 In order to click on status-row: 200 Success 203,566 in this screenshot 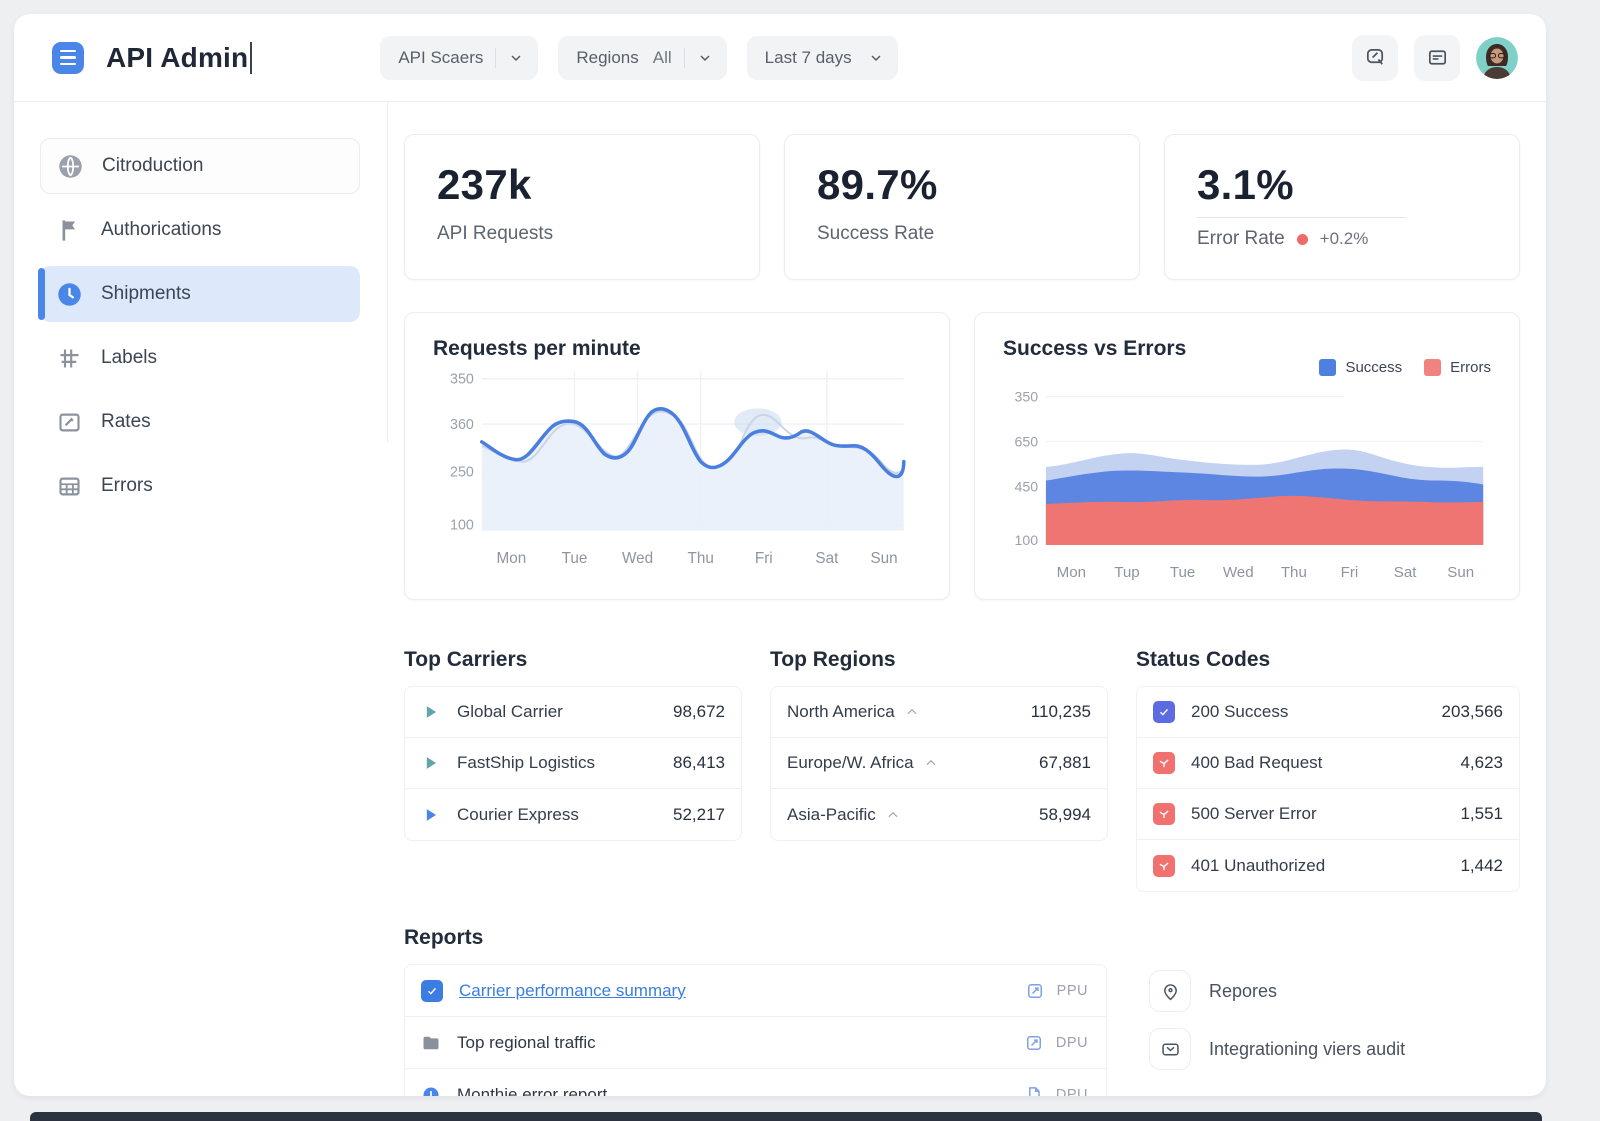, I will do `click(1328, 712)`.